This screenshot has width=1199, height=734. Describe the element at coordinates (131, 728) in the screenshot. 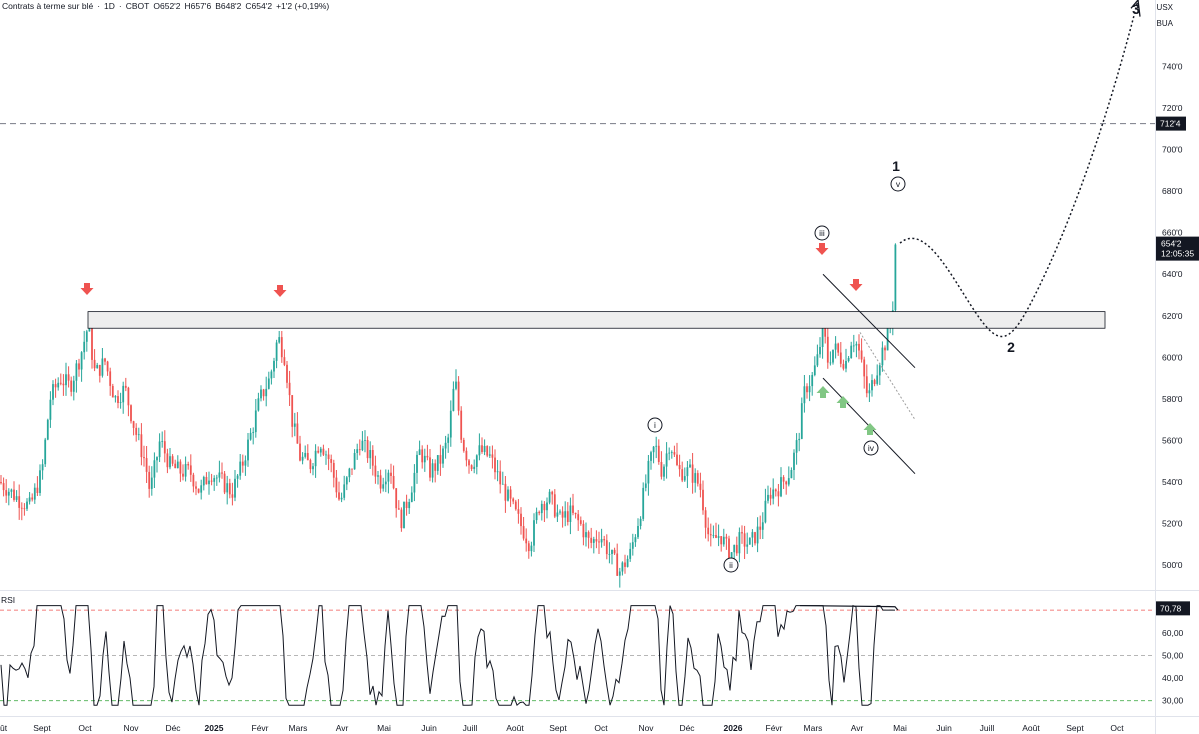

I see `time-tick-label: Nov` at that location.